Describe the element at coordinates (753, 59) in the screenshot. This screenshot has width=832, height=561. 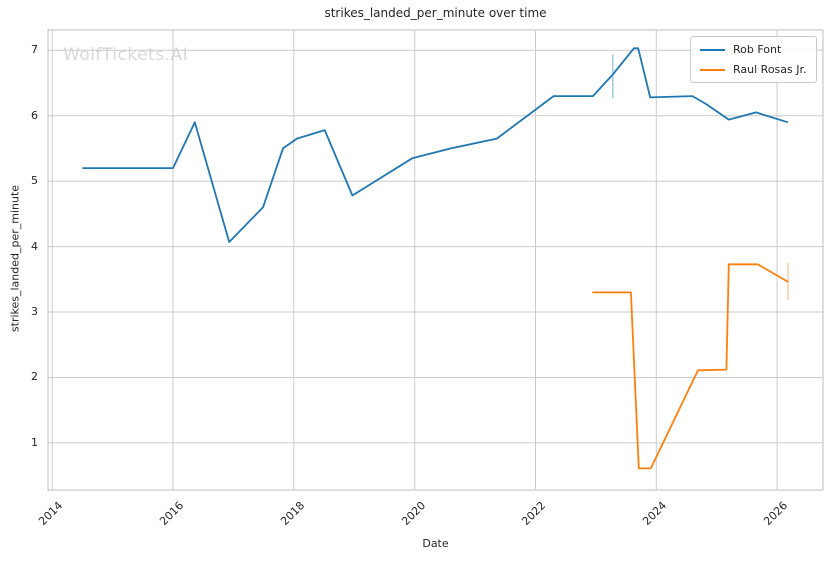
I see `legend: Rob Font Raul Rosas Jr.` at that location.